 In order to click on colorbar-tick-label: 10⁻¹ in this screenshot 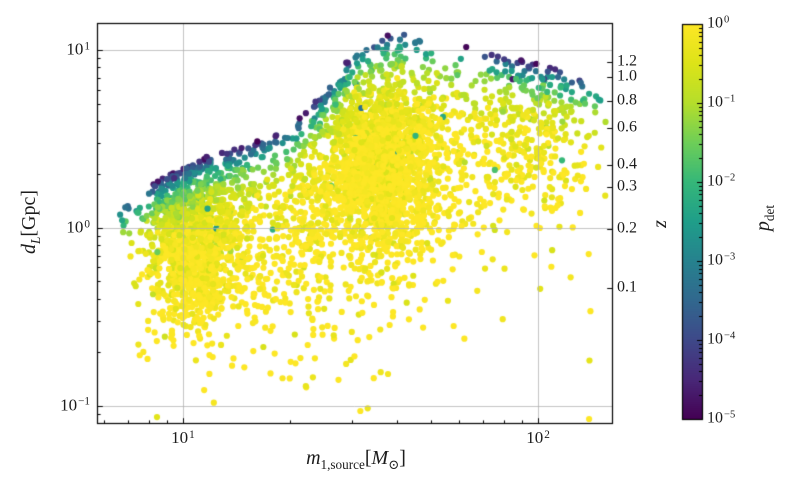, I will do `click(721, 102)`.